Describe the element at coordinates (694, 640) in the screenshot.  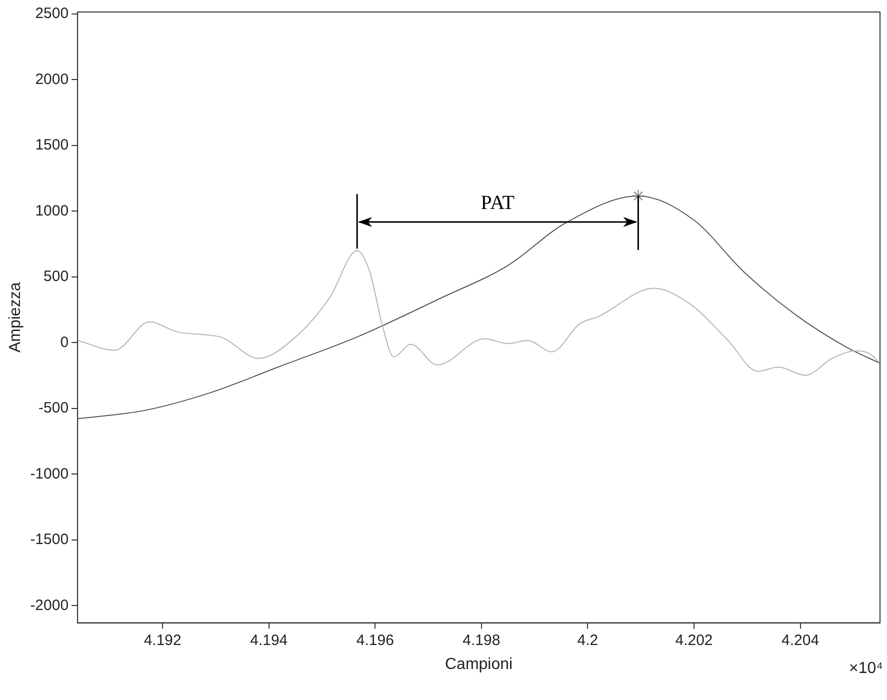
I see `x-tick-label: 4.202` at that location.